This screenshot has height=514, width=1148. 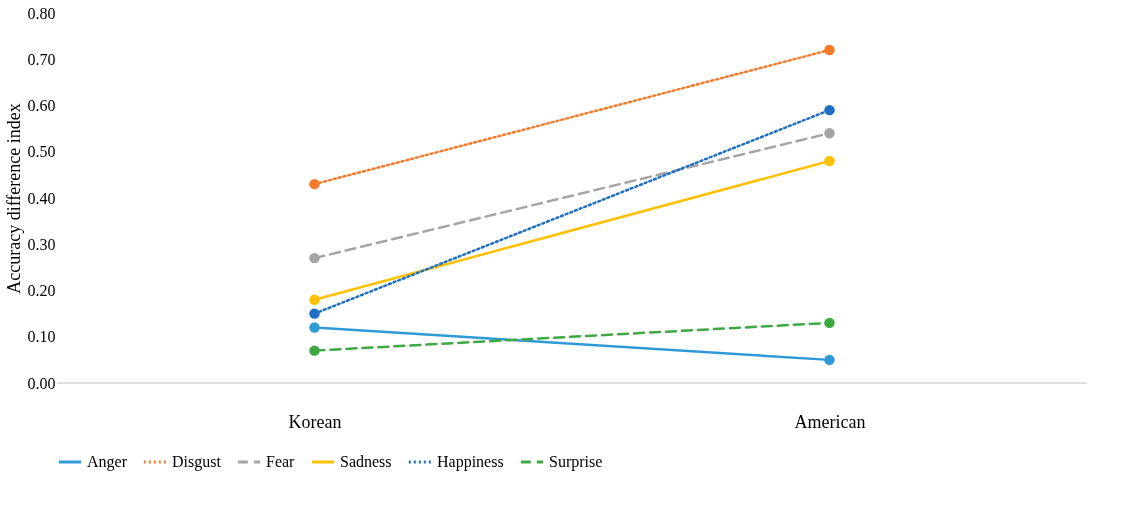 I want to click on y-tick-label: 0.60, so click(x=41, y=105).